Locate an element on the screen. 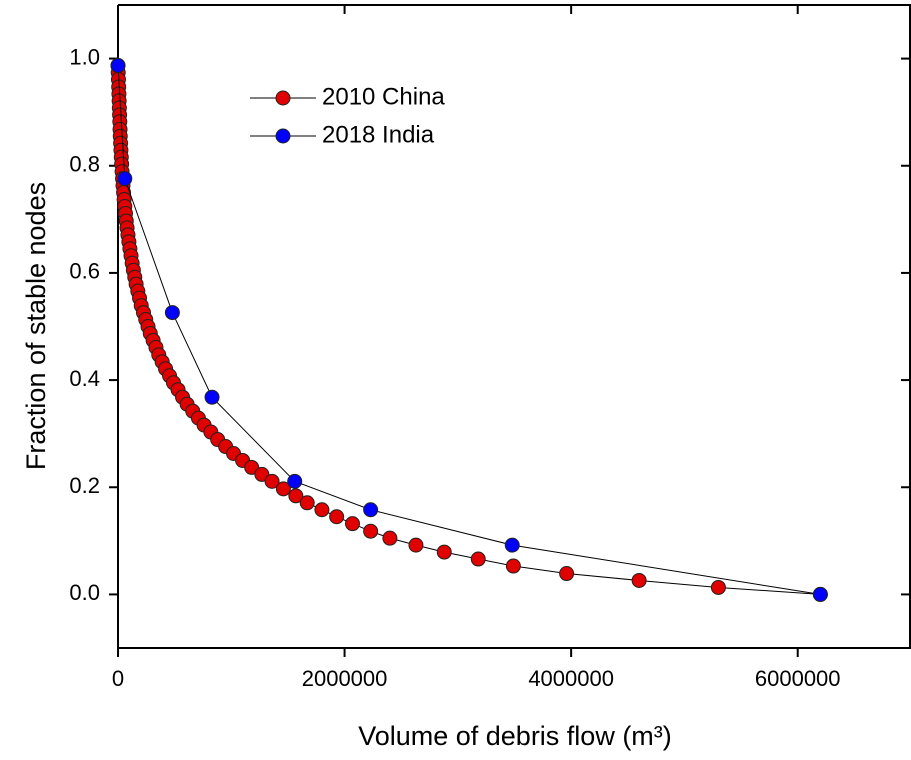  y-tick-label: 0.4 is located at coordinates (84, 378).